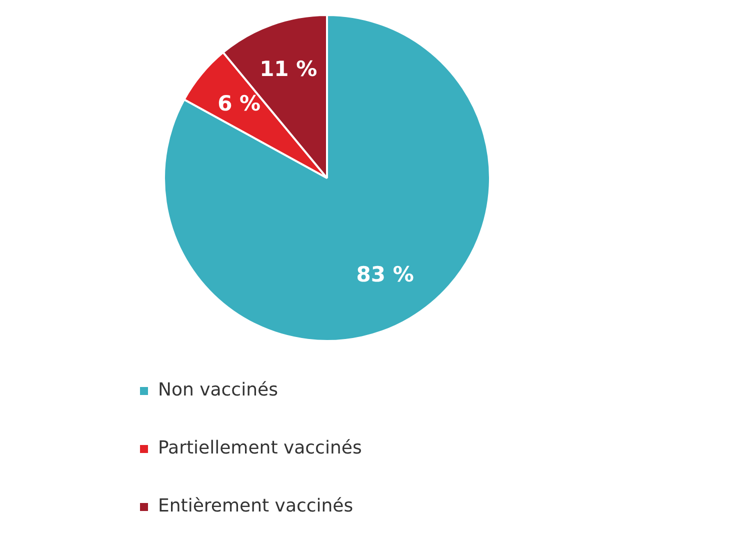 This screenshot has height=536, width=755. What do you see at coordinates (385, 274) in the screenshot?
I see `data-label: 83 %` at bounding box center [385, 274].